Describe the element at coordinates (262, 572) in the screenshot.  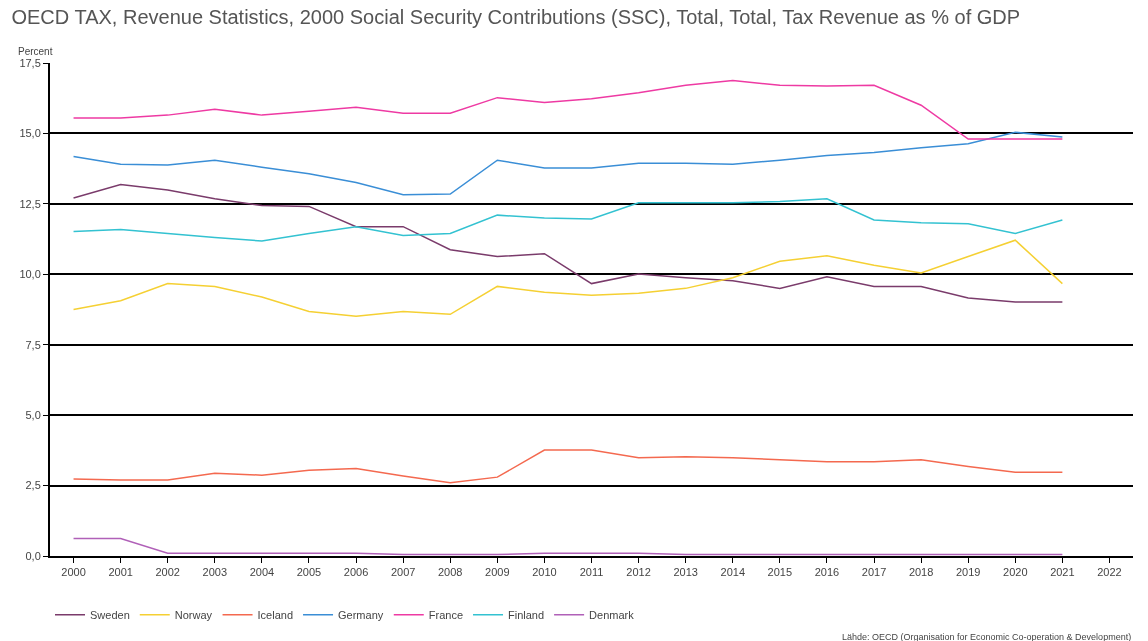
I see `x-tick-label: 2004` at that location.